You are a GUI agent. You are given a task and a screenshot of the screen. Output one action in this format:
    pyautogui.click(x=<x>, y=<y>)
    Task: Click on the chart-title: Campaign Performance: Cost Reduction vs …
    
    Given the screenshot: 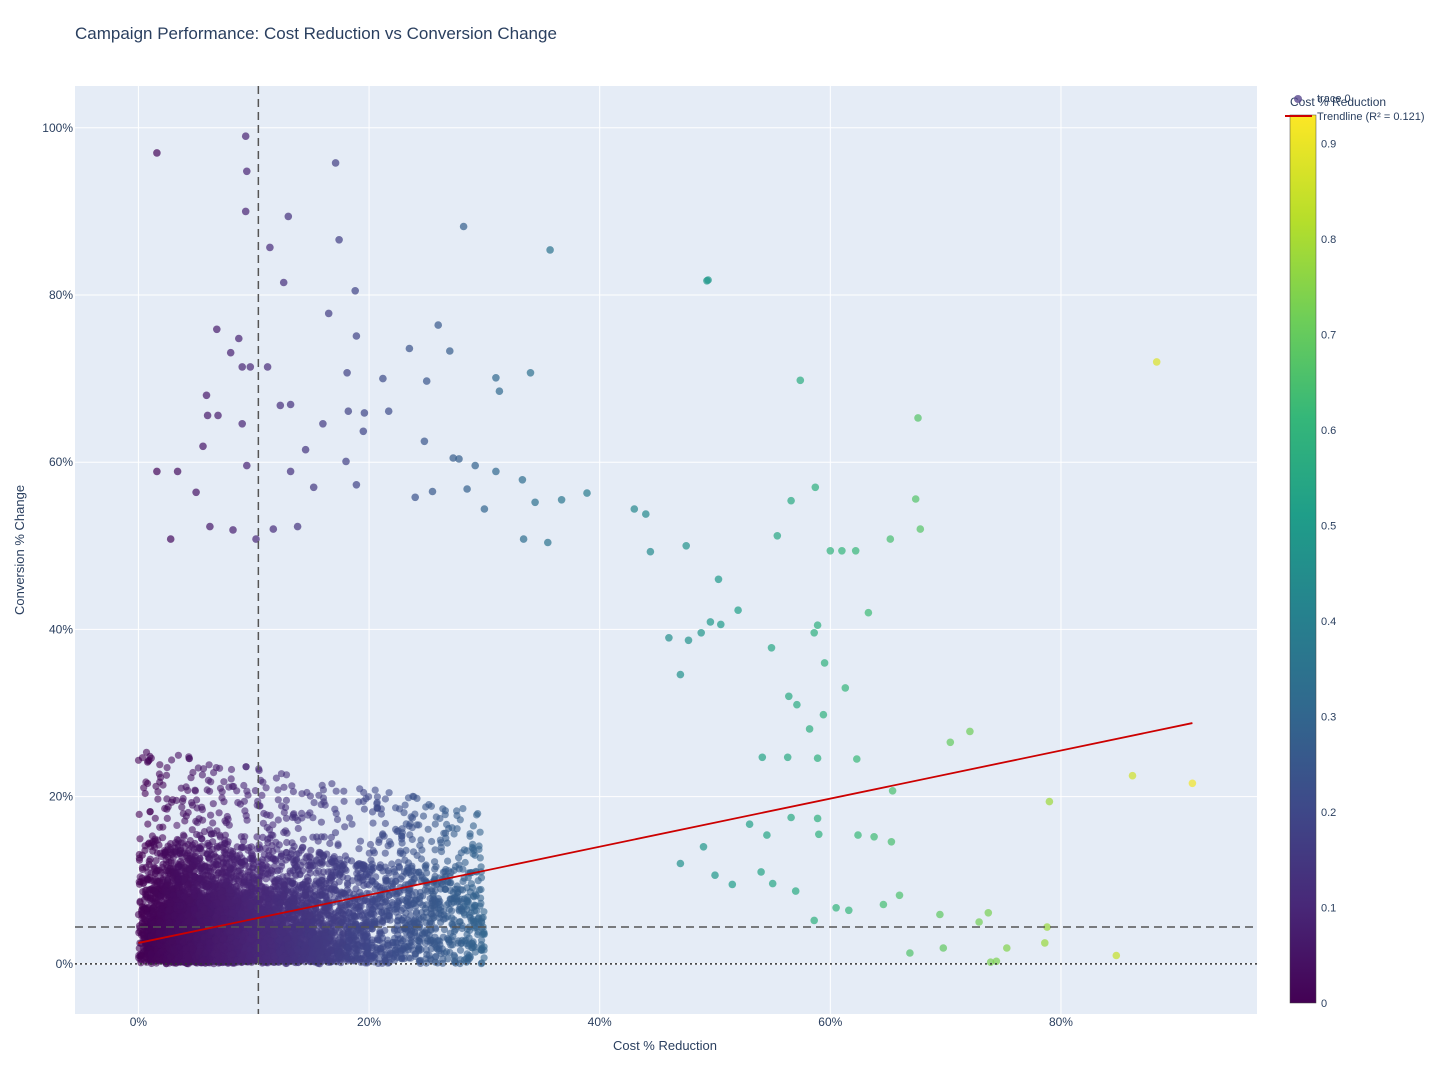 What is the action you would take?
    pyautogui.click(x=316, y=33)
    